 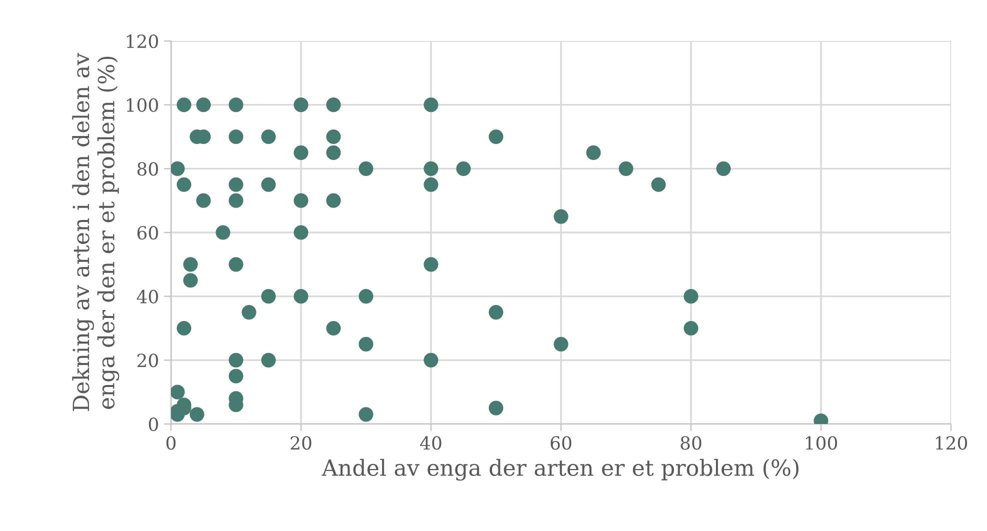 I want to click on y-tick-label: 80, so click(x=147, y=169).